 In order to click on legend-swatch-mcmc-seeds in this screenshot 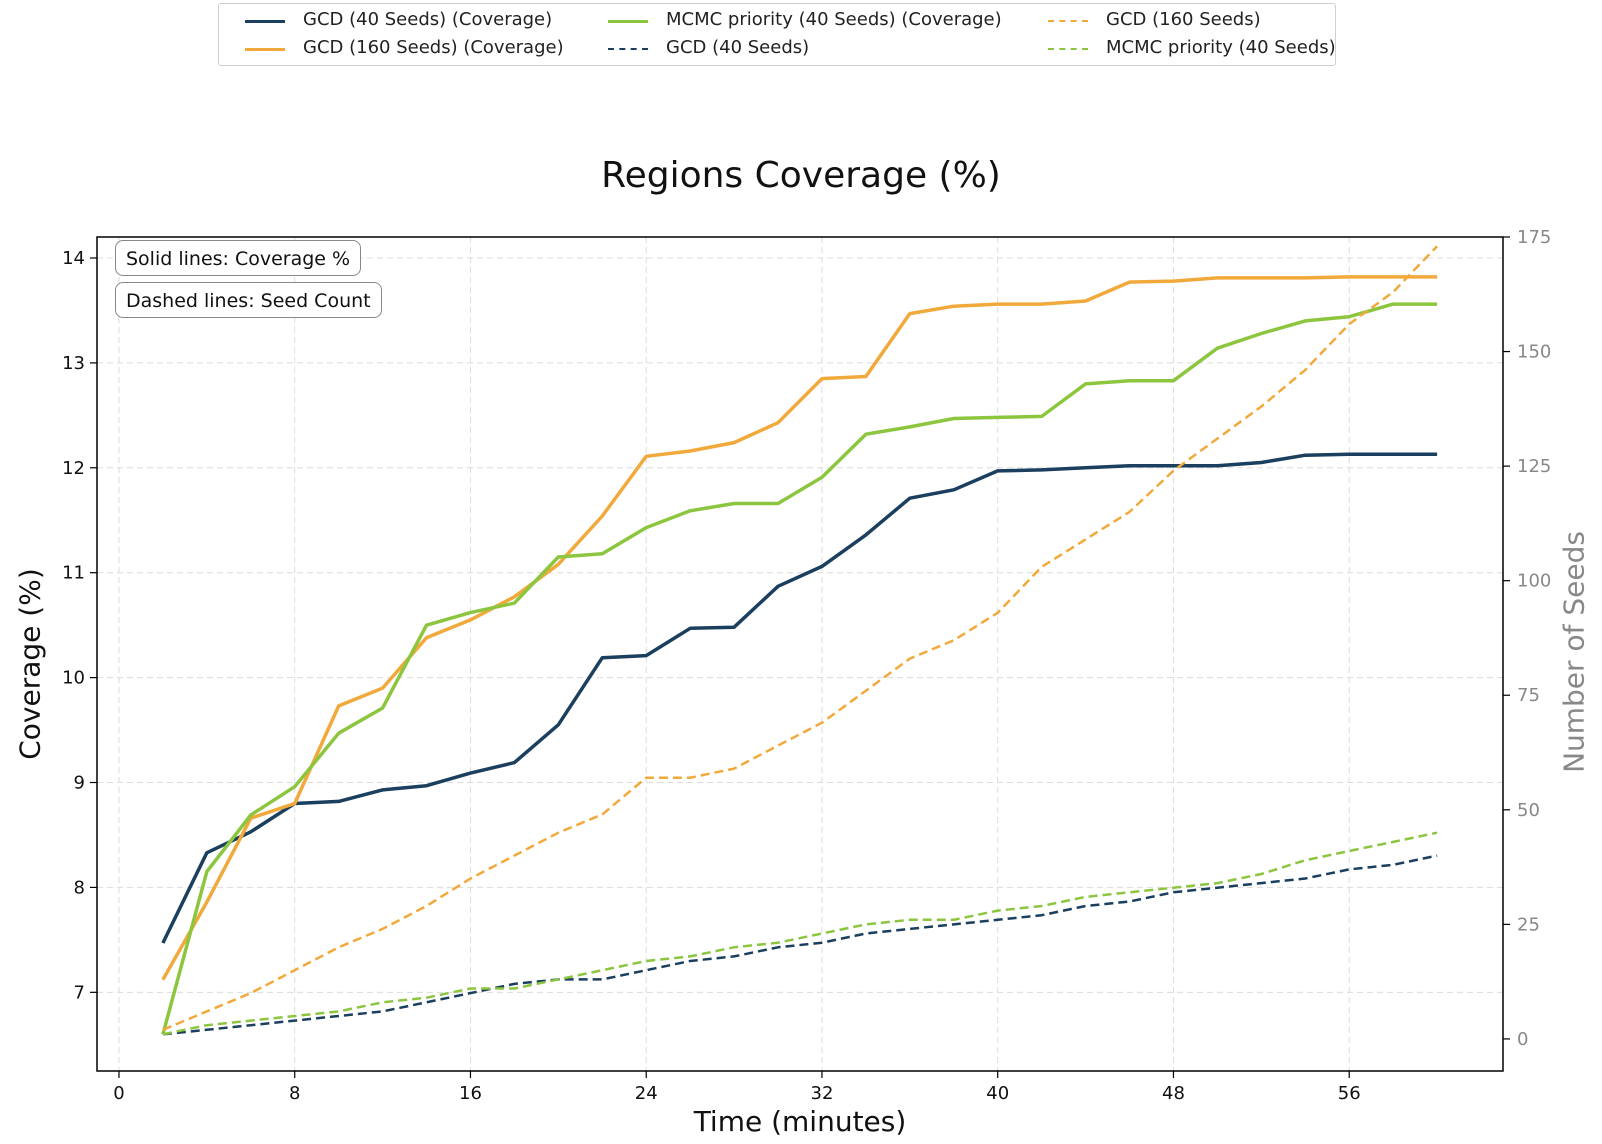, I will do `click(1068, 49)`.